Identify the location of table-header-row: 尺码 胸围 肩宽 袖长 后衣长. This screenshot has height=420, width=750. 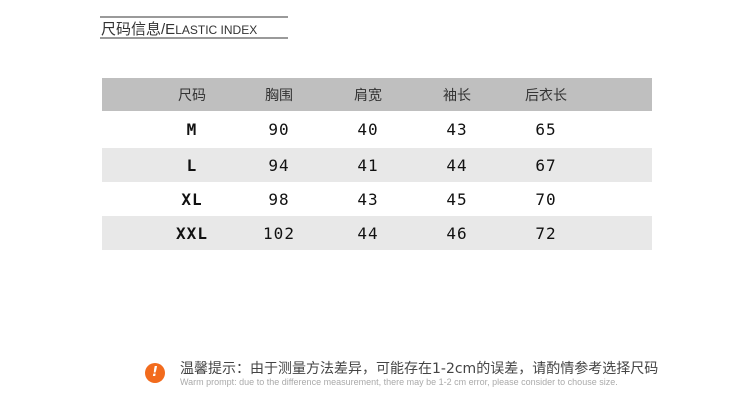
(377, 94).